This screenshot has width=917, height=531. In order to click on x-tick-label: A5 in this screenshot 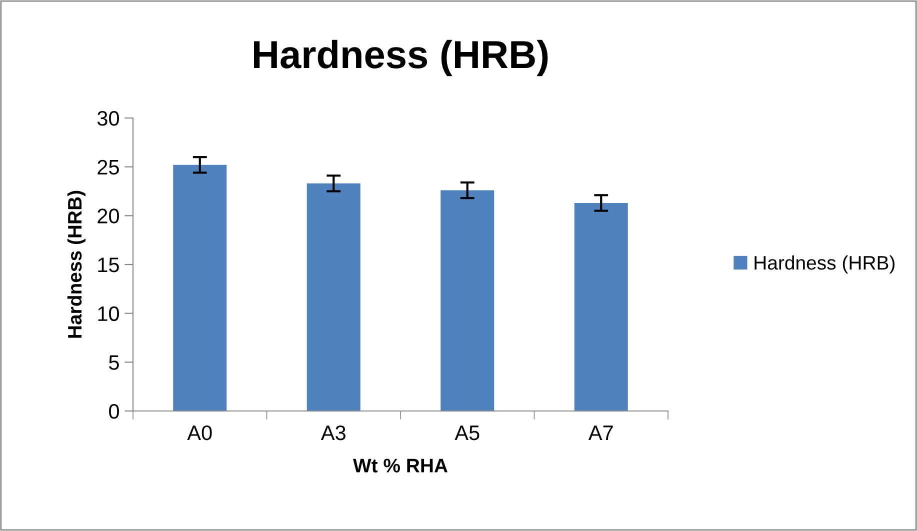, I will do `click(467, 433)`.